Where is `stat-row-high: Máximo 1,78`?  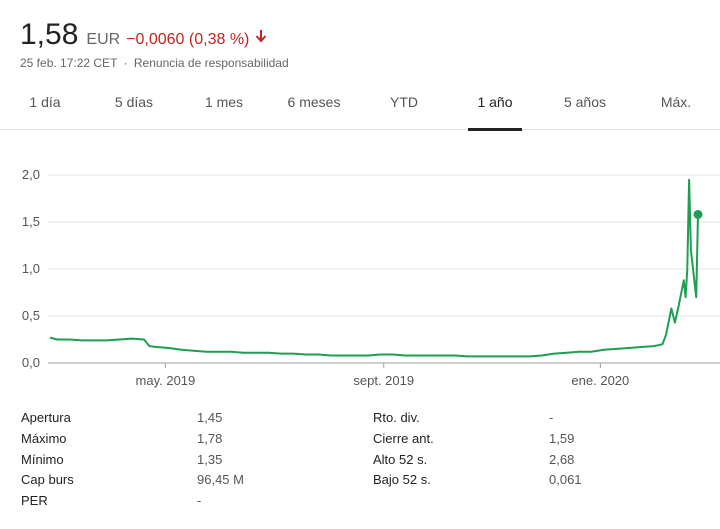
stat-row-high: Máximo 1,78 is located at coordinates (132, 441).